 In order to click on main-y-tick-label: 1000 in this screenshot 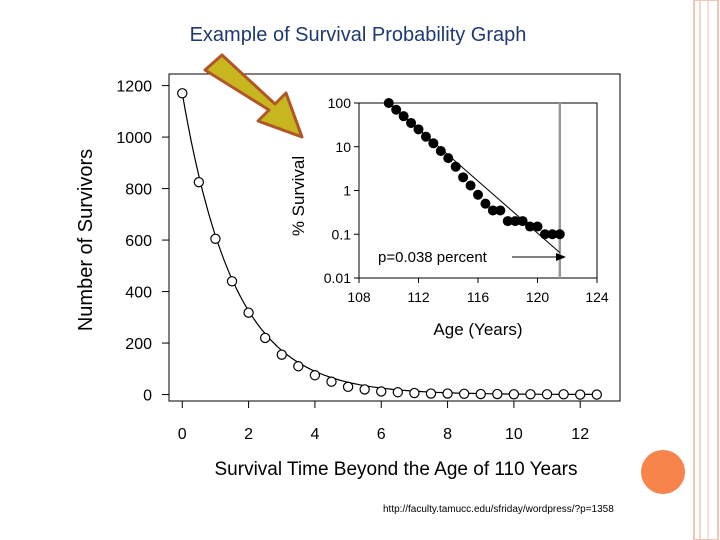, I will do `click(134, 138)`.